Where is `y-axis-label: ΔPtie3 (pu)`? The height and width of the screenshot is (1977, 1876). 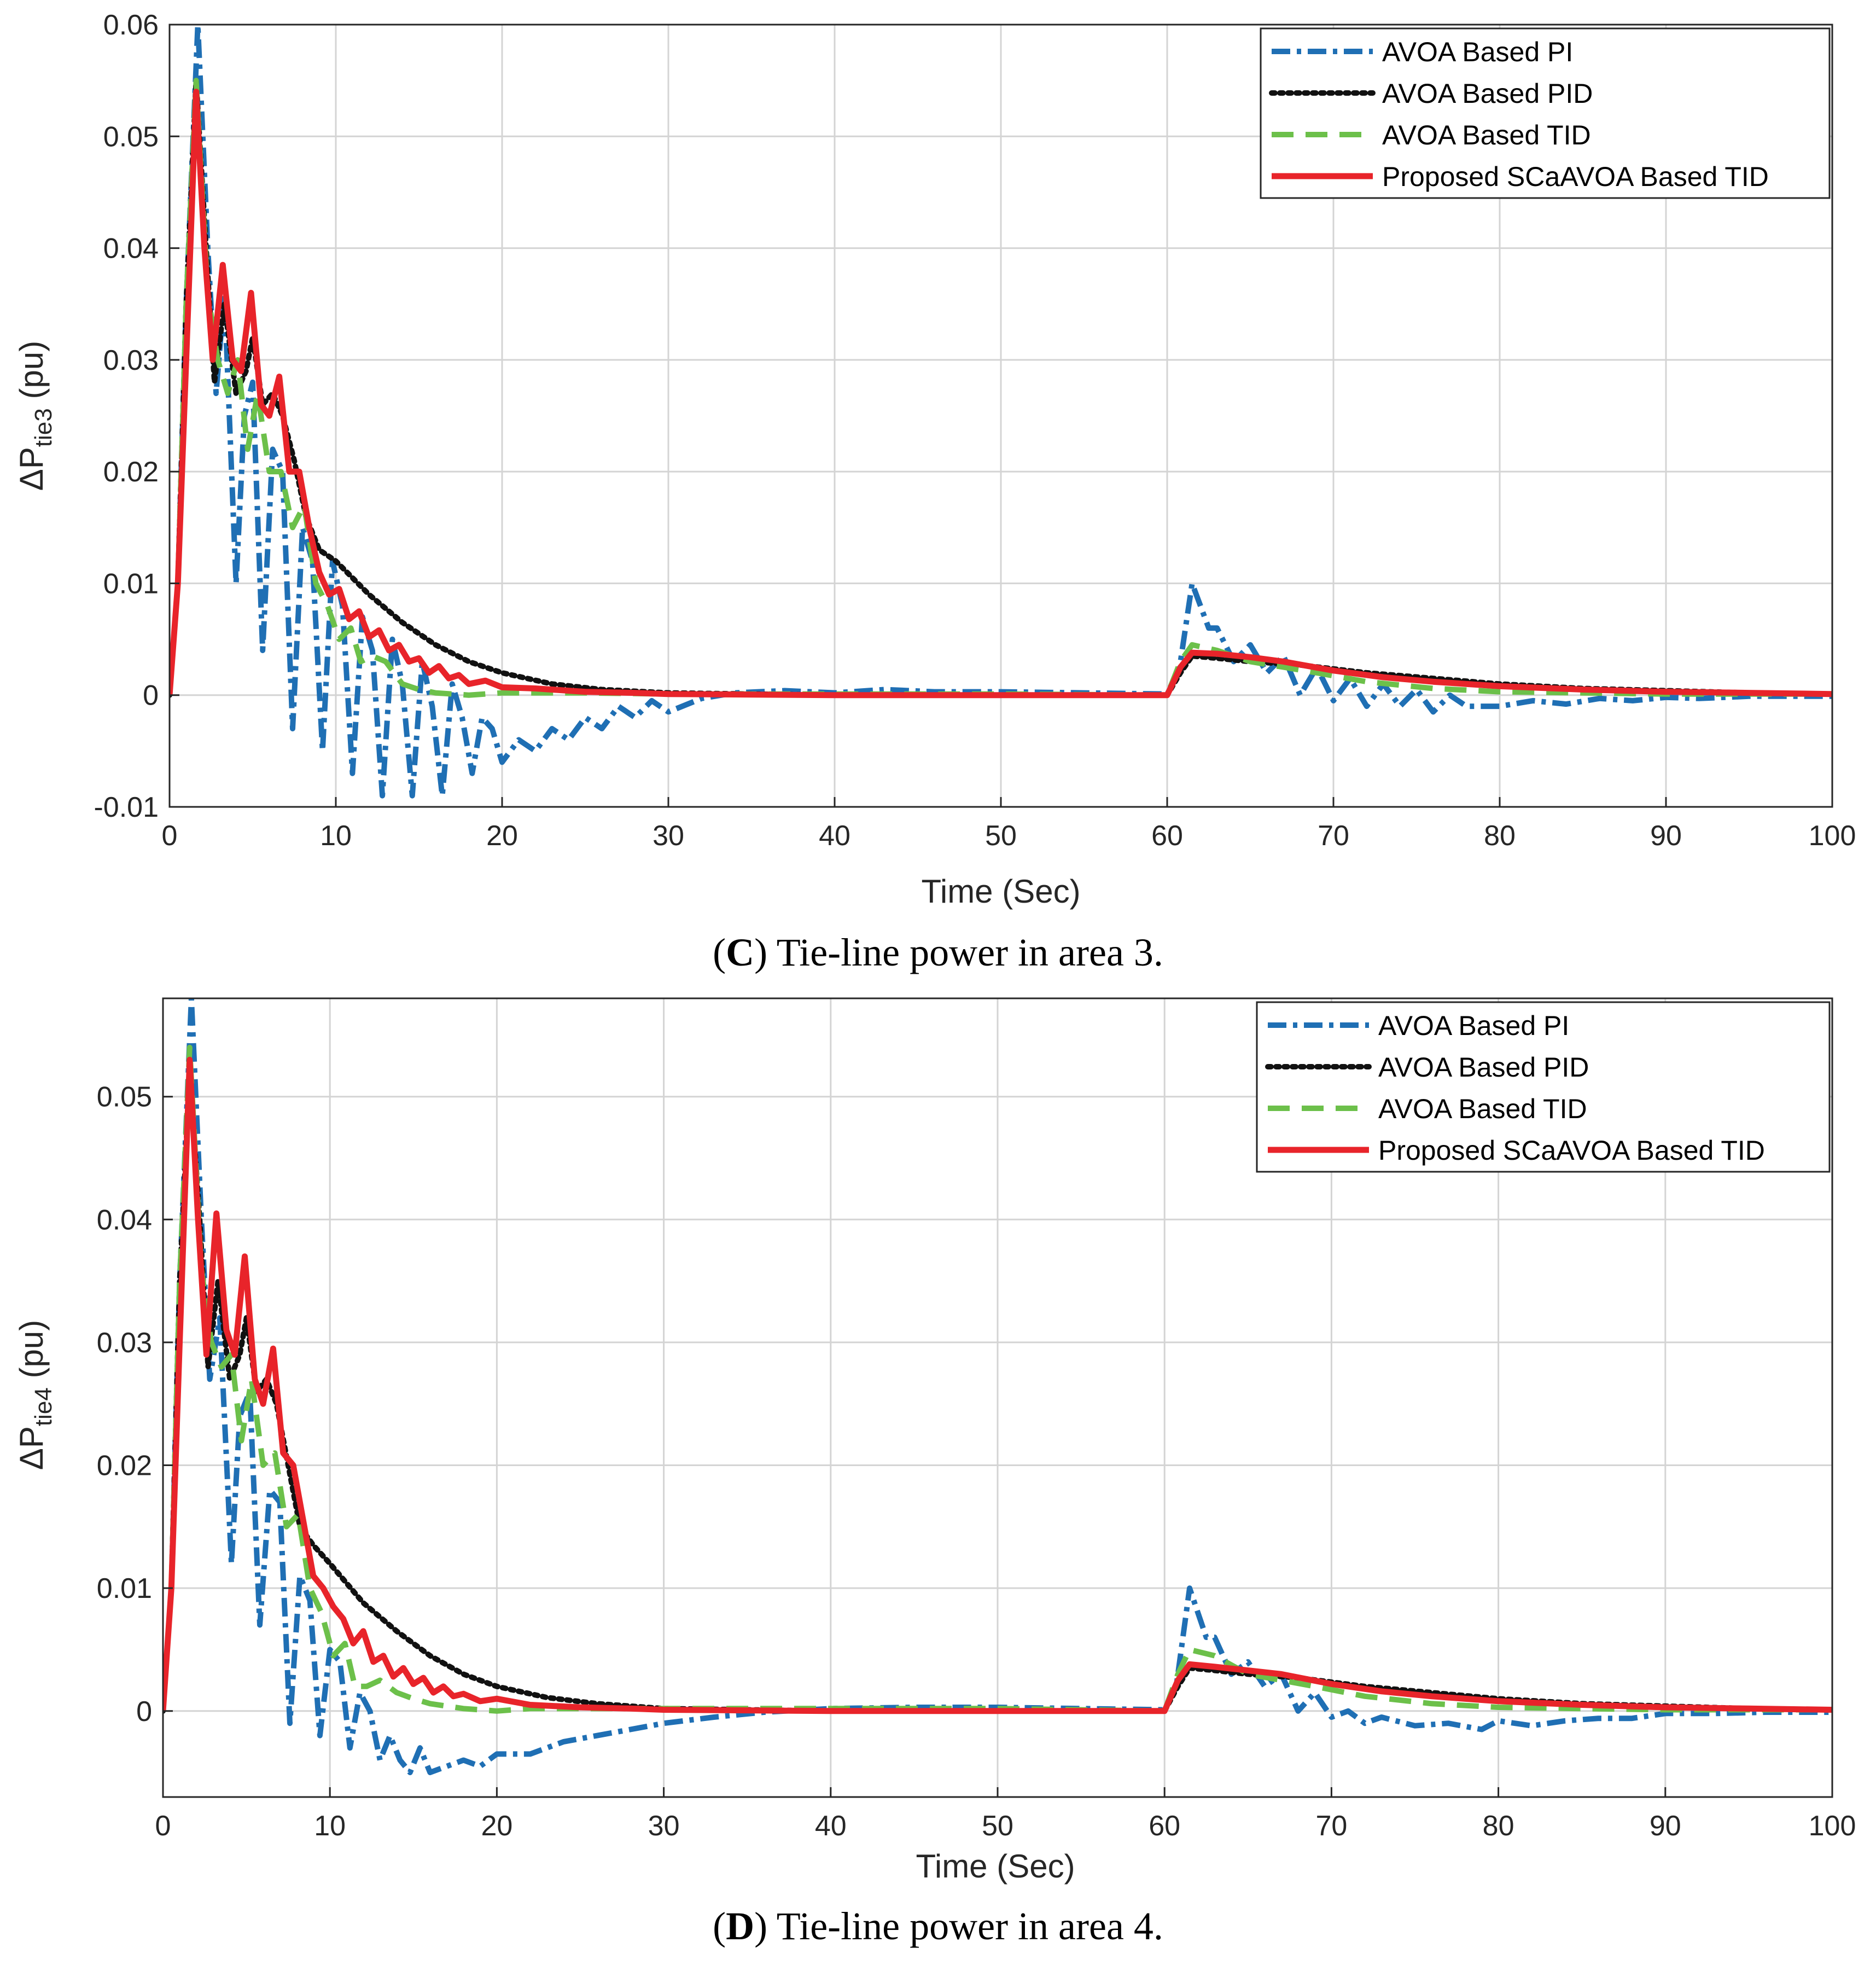 y-axis-label: ΔPtie3 (pu) is located at coordinates (35, 416).